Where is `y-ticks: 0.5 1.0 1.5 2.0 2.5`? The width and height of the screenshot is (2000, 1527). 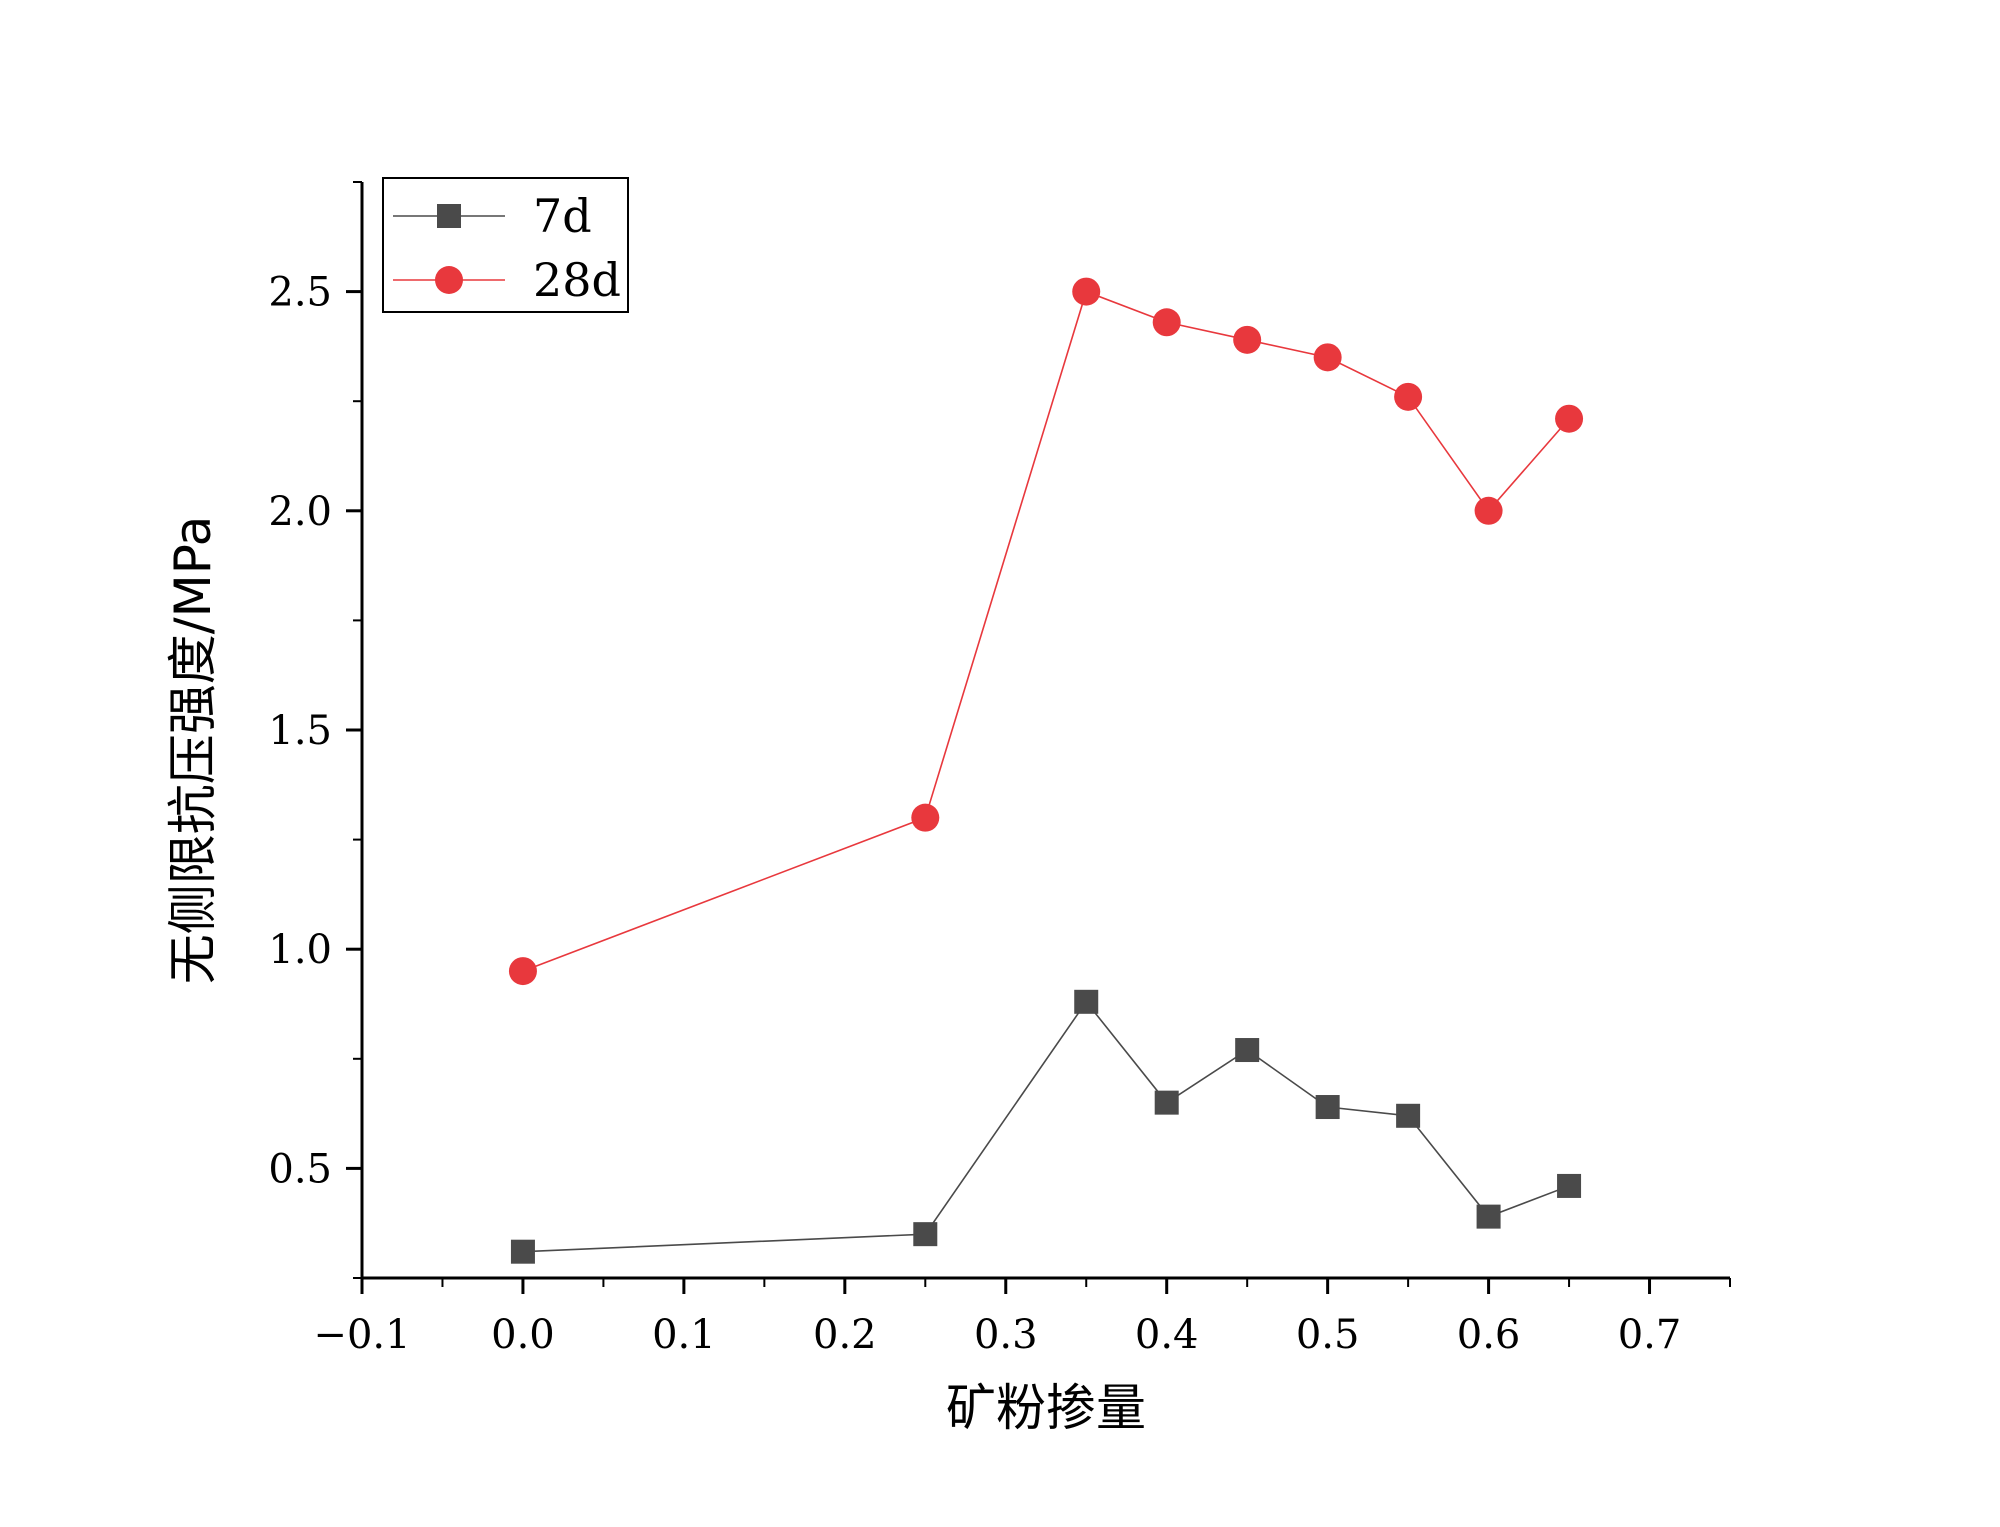 y-ticks: 0.5 1.0 1.5 2.0 2.5 is located at coordinates (315, 730).